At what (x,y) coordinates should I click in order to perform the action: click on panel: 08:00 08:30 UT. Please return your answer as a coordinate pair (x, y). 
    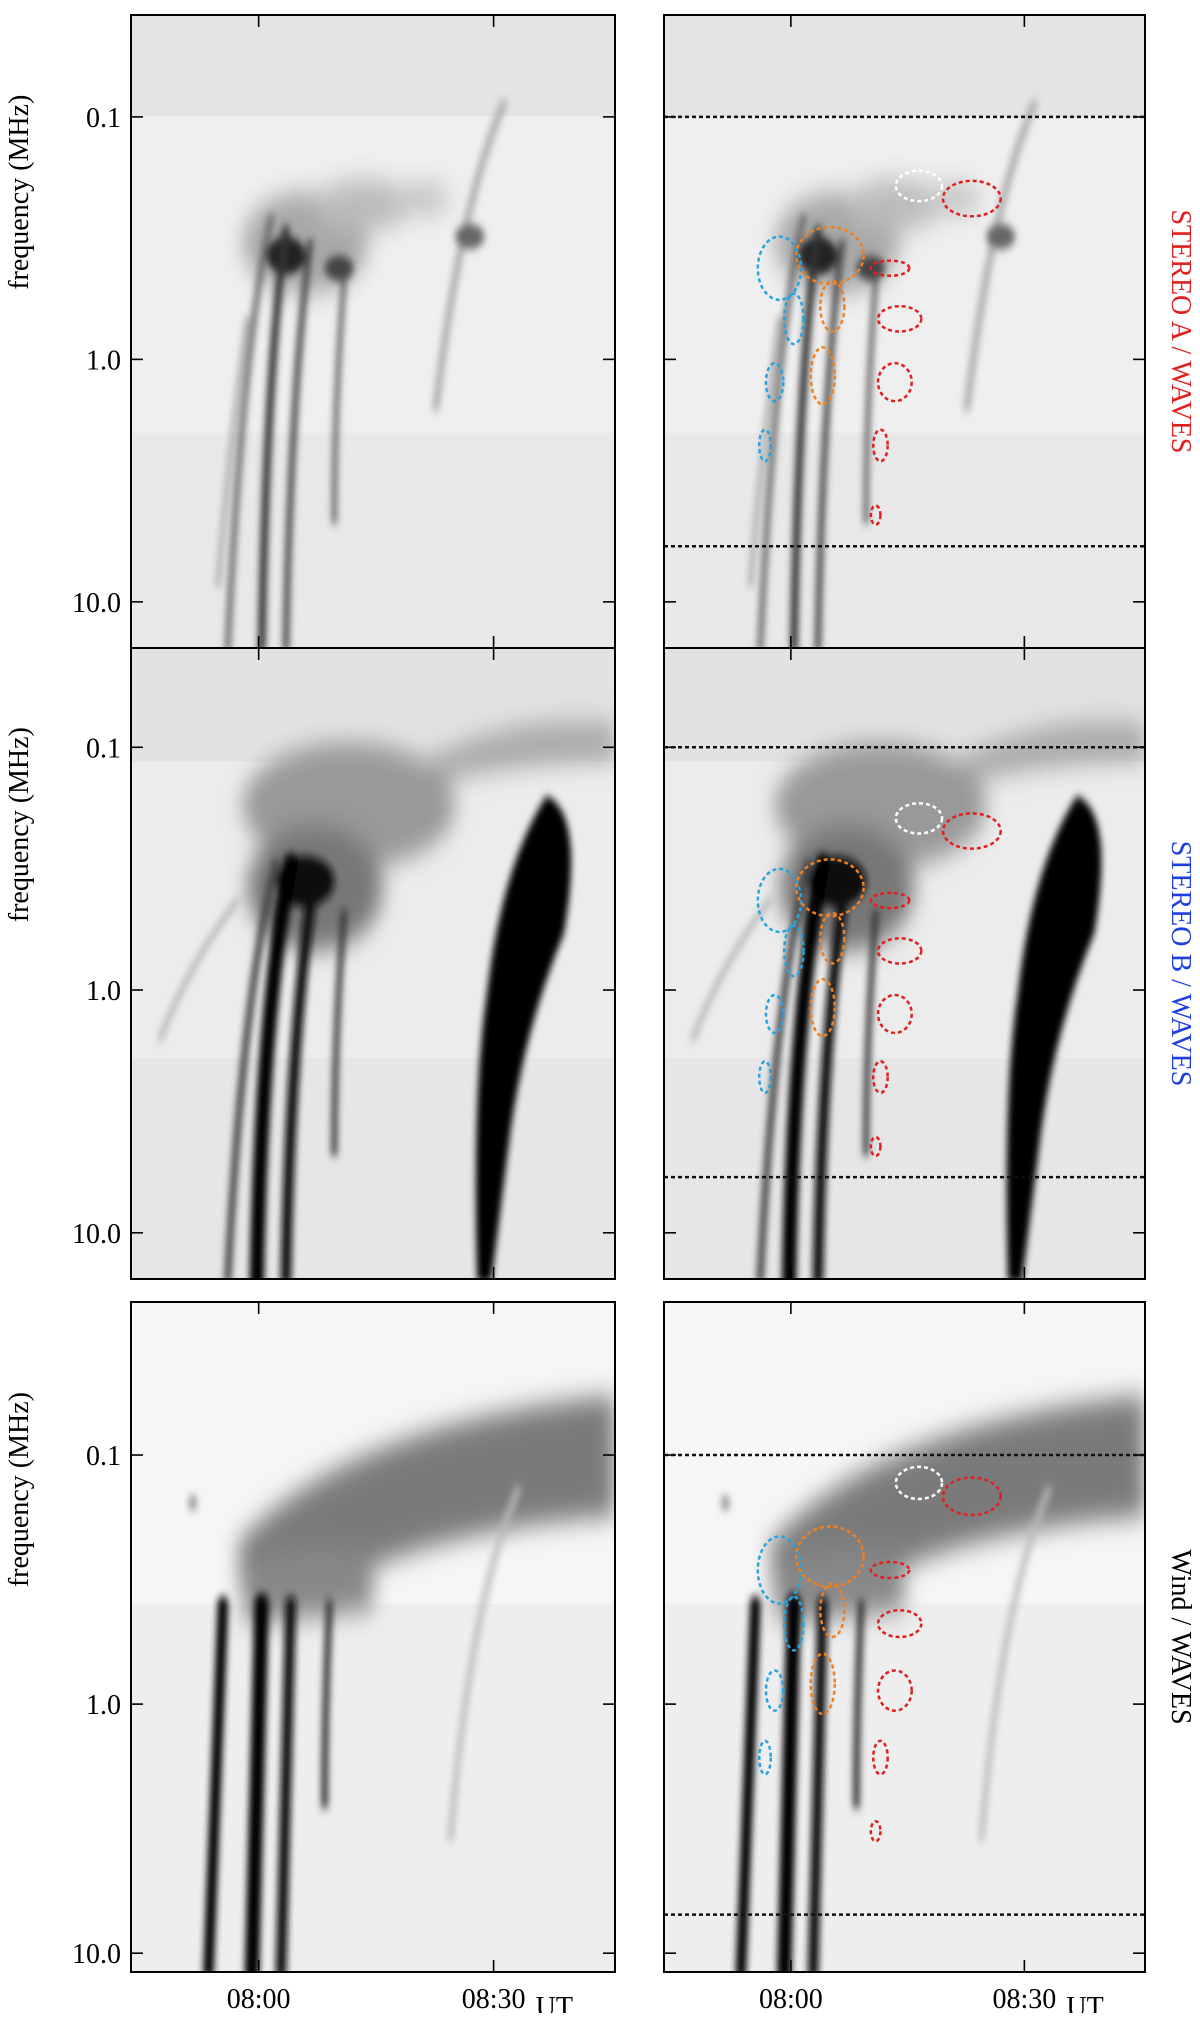
    Looking at the image, I should click on (904, 1659).